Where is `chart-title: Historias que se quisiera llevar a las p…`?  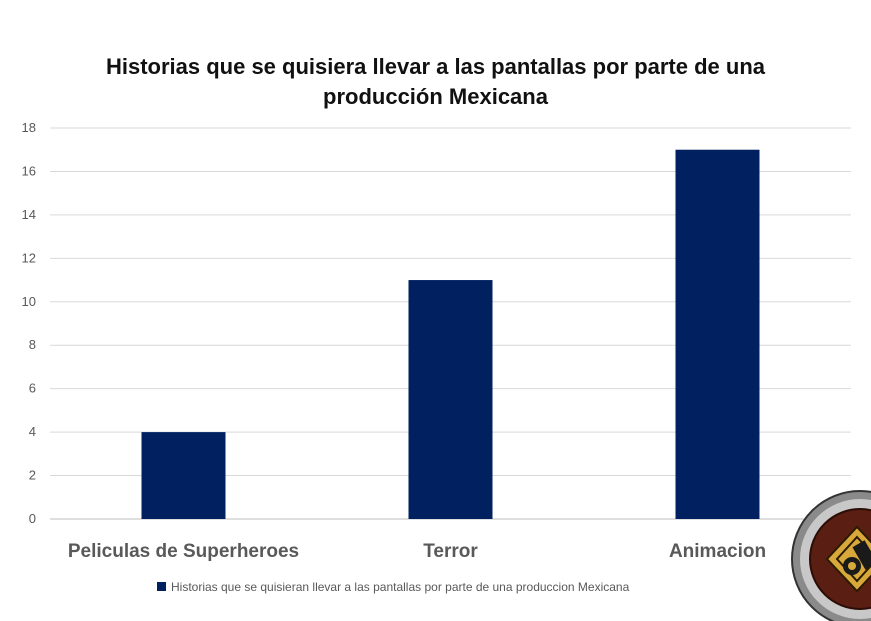 chart-title: Historias que se quisiera llevar a las p… is located at coordinates (435, 82).